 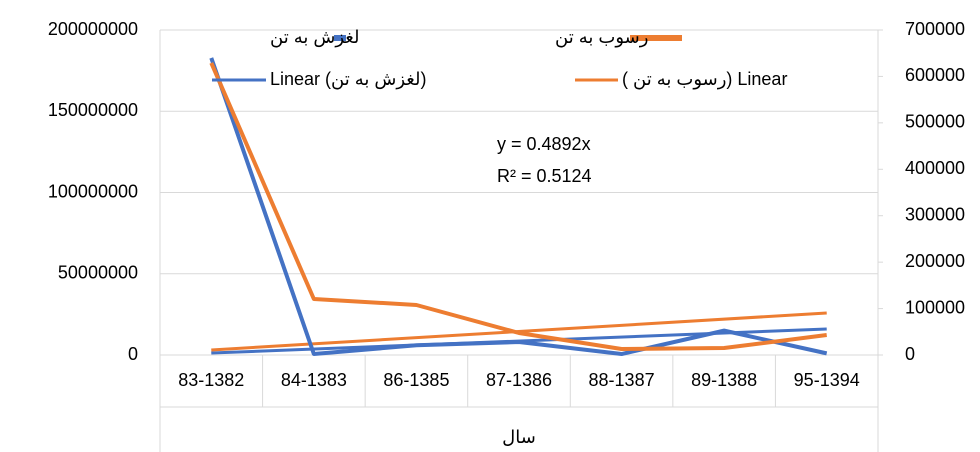 I want to click on annotation: R² = 0.5124, so click(x=544, y=176).